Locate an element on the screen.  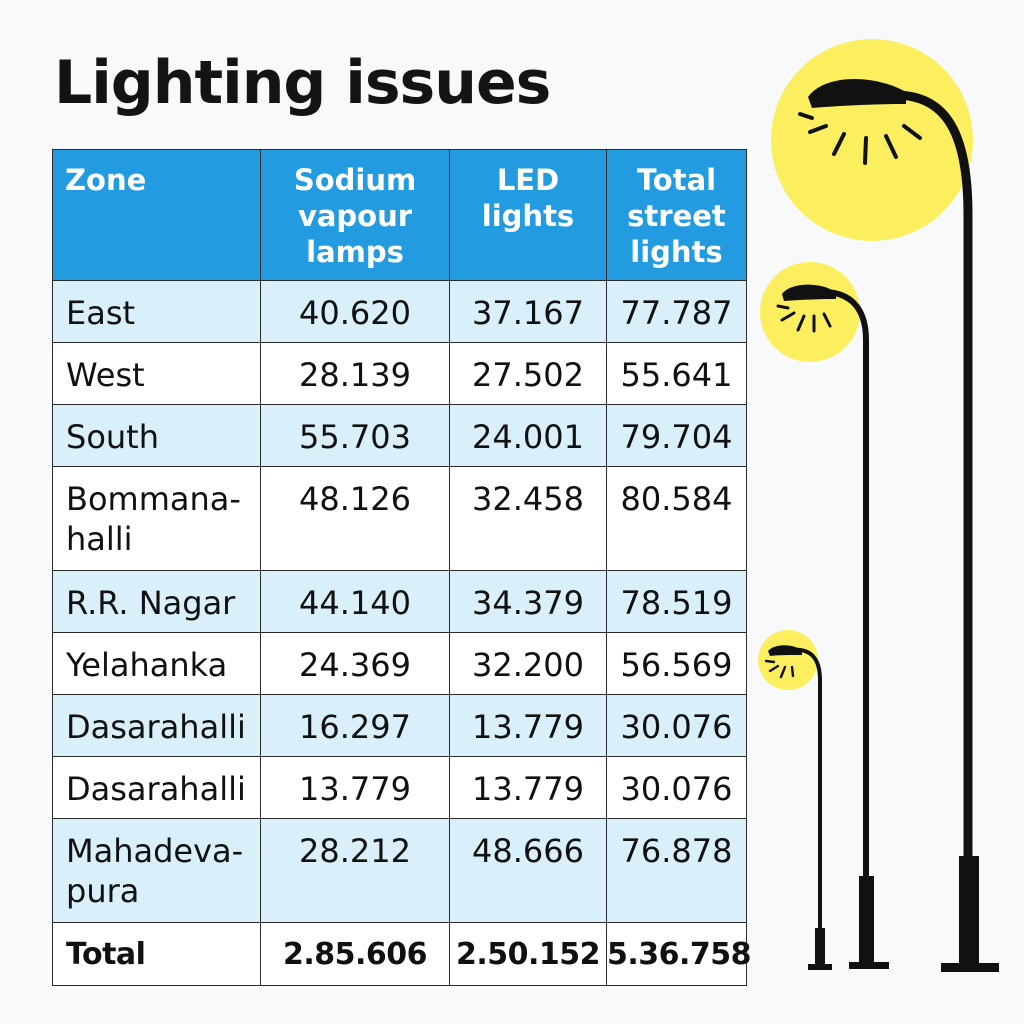
total-cell: 77.787 is located at coordinates (676, 311).